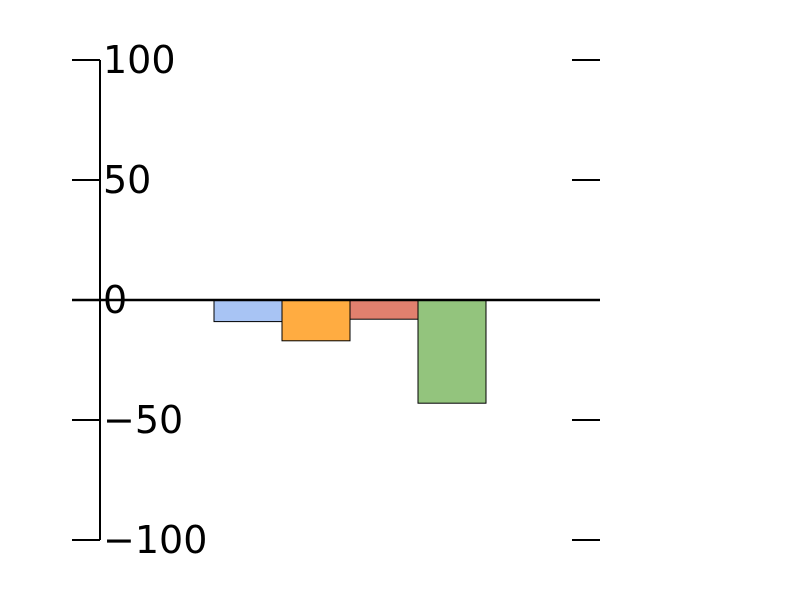 This screenshot has width=800, height=600. Describe the element at coordinates (115, 300) in the screenshot. I see `y-tick-label: 0` at that location.